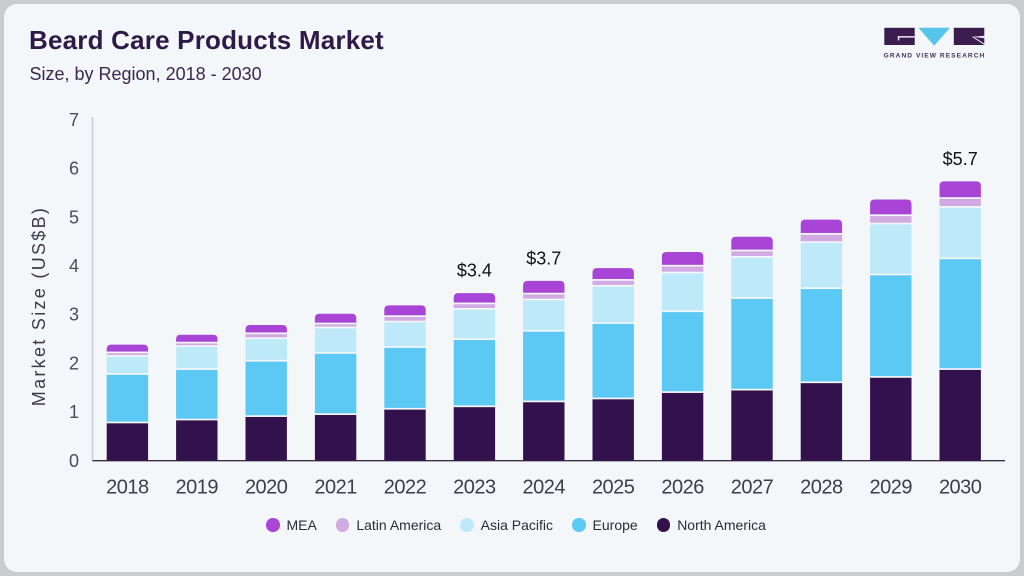 The height and width of the screenshot is (576, 1024). I want to click on svg-text: 5, so click(74, 217).